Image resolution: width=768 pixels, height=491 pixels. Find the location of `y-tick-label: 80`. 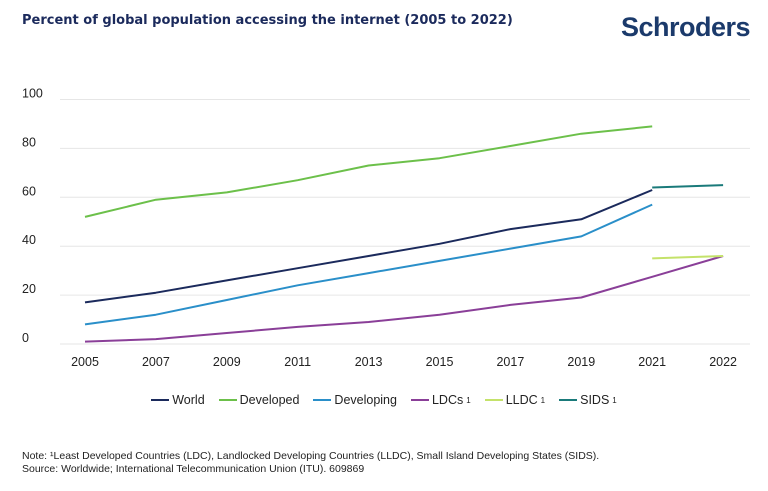

y-tick-label: 80 is located at coordinates (29, 142).